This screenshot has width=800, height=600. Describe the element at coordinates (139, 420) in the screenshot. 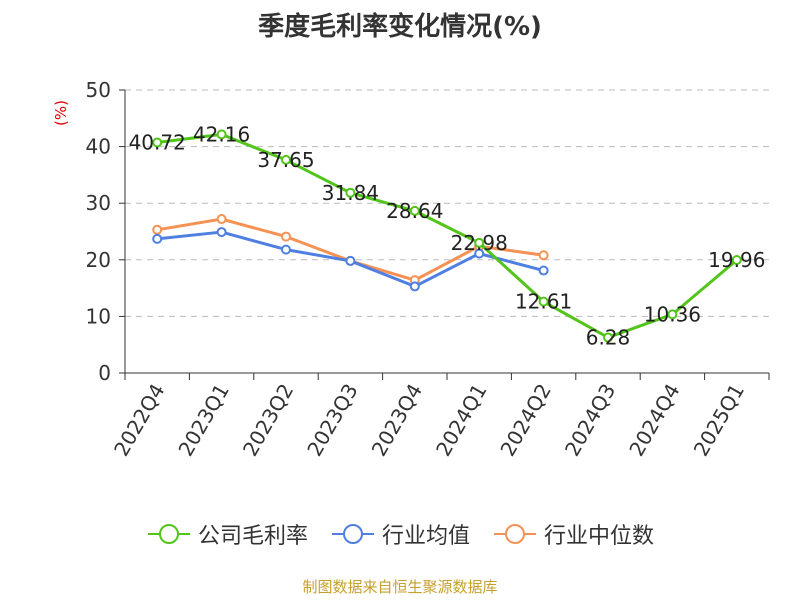

I see `x-tick-label: 2022Q4` at that location.